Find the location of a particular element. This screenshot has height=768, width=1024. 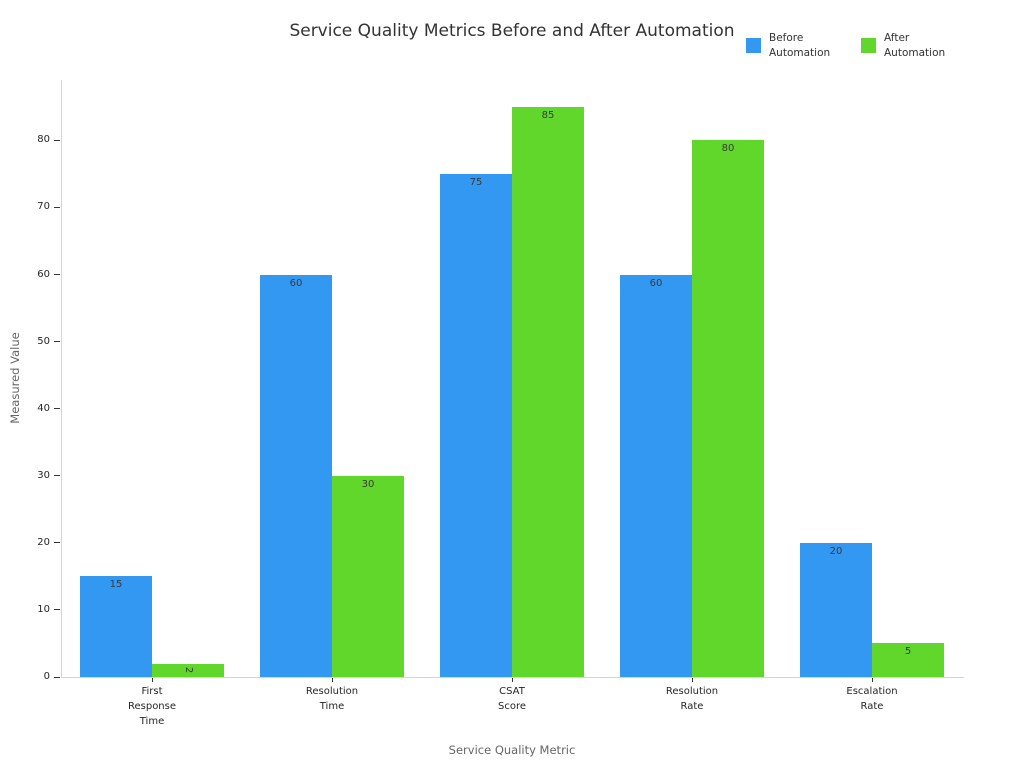

y-tick-label: 0 is located at coordinates (46, 676).